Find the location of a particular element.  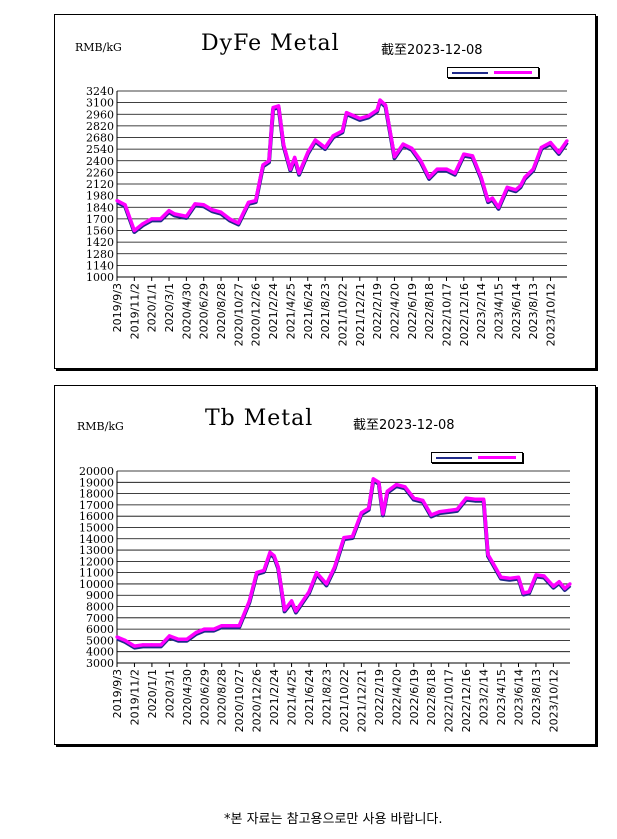

tb-x-tick-label: 2019/9/3 is located at coordinates (117, 693).